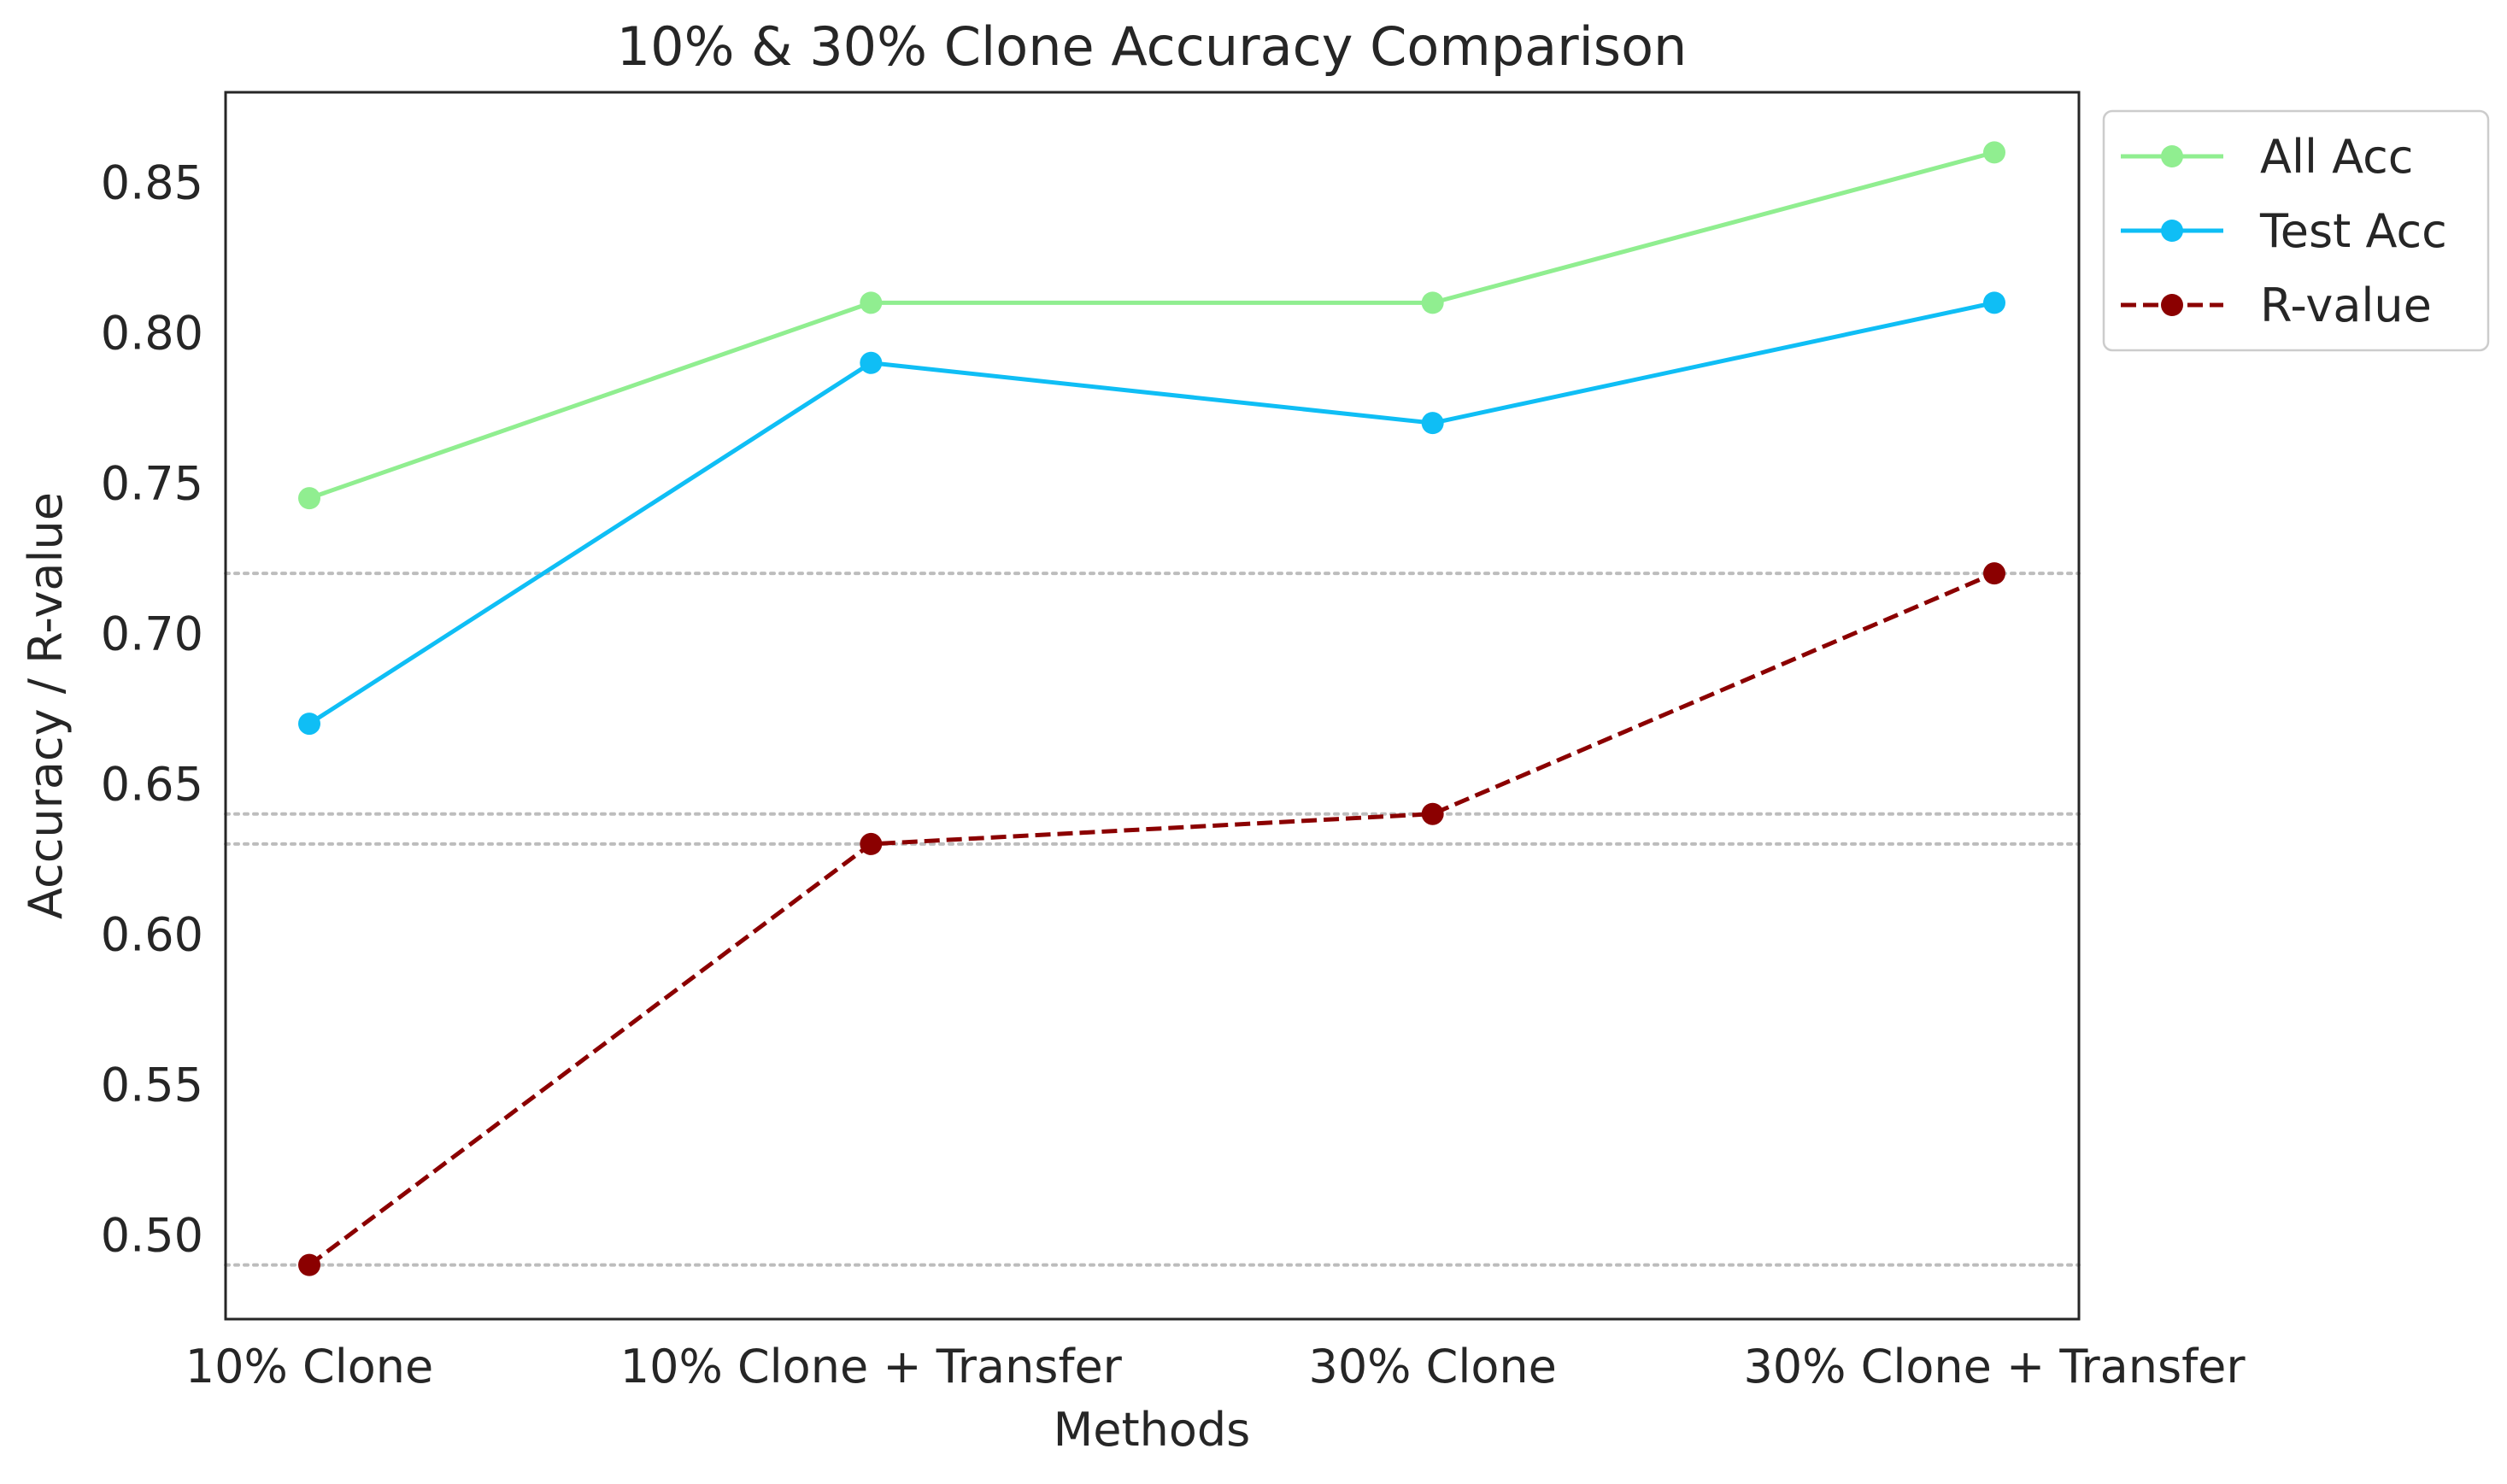 The height and width of the screenshot is (1484, 2507). What do you see at coordinates (152, 934) in the screenshot?
I see `y-tick-label: 0.60` at bounding box center [152, 934].